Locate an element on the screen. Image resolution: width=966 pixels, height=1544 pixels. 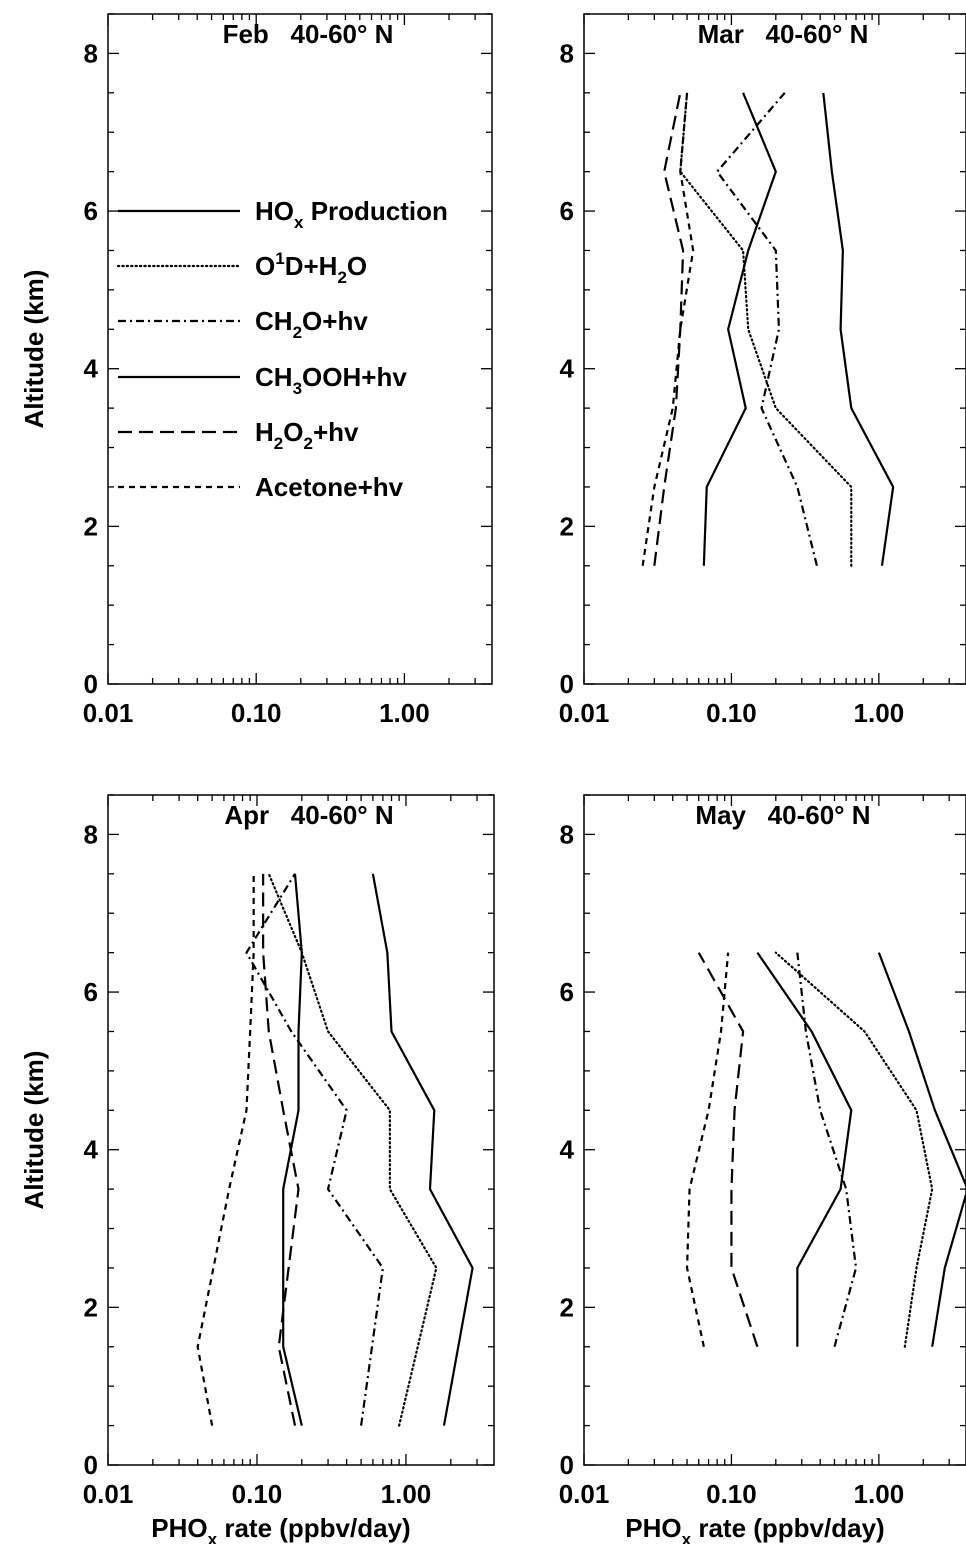
label-text: D+H is located at coordinates (311, 266).